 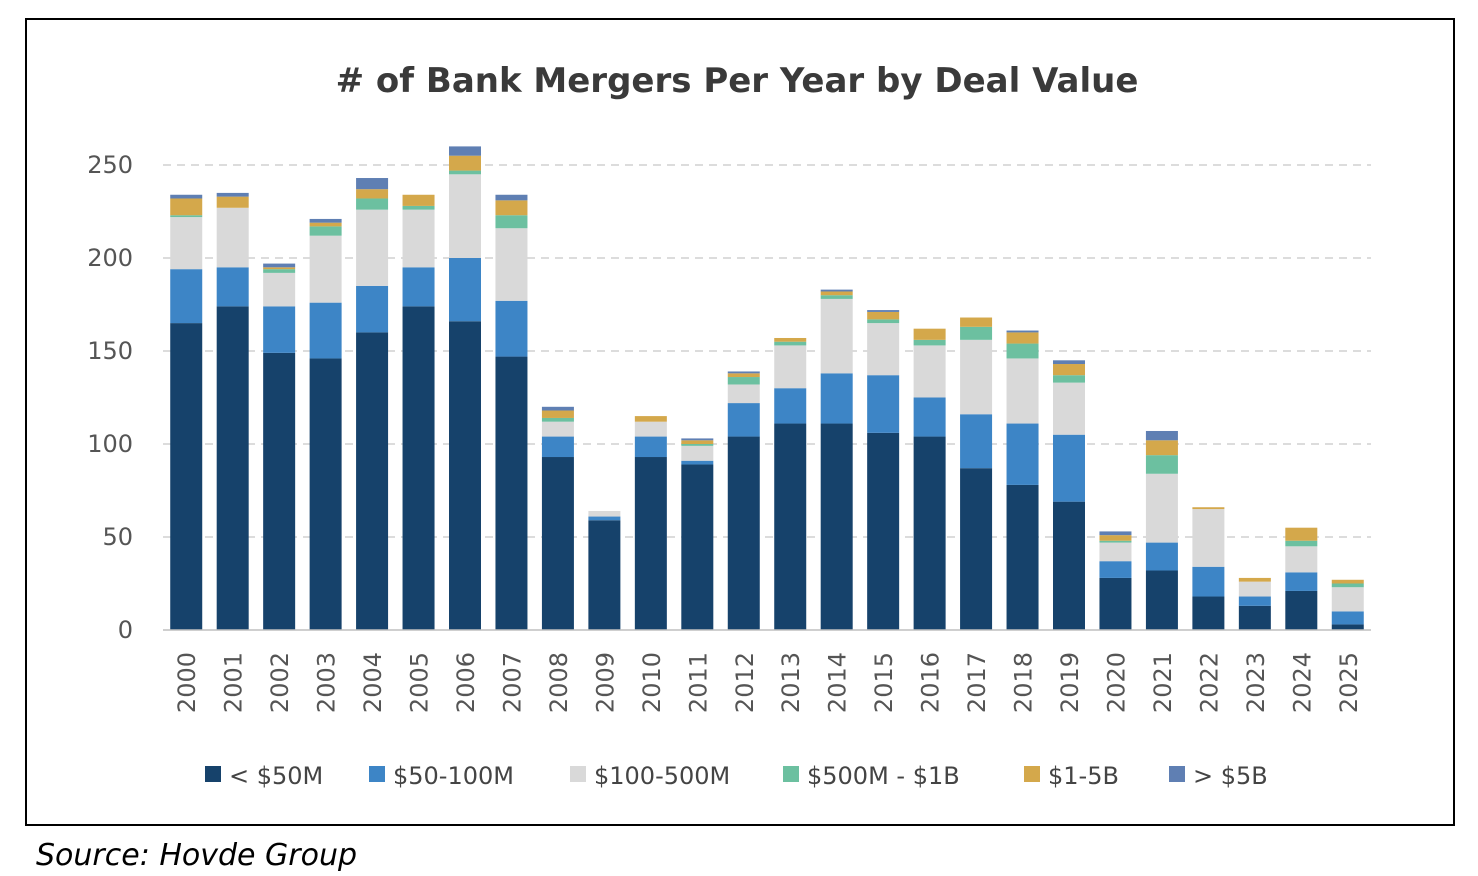 I want to click on y-tick-label: 200, so click(x=110, y=258).